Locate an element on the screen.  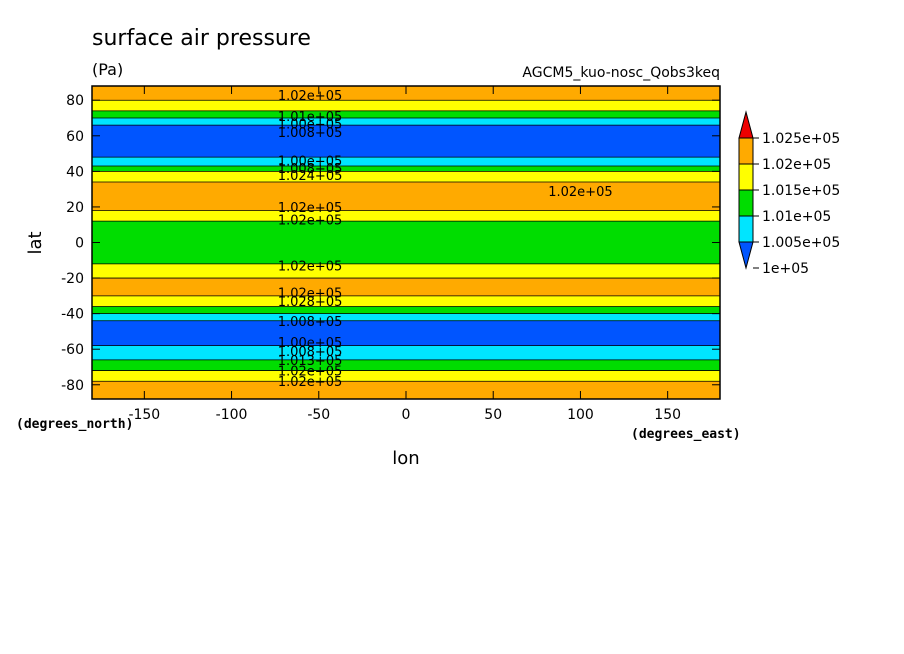
contour-label: 1.013+05 is located at coordinates (310, 361).